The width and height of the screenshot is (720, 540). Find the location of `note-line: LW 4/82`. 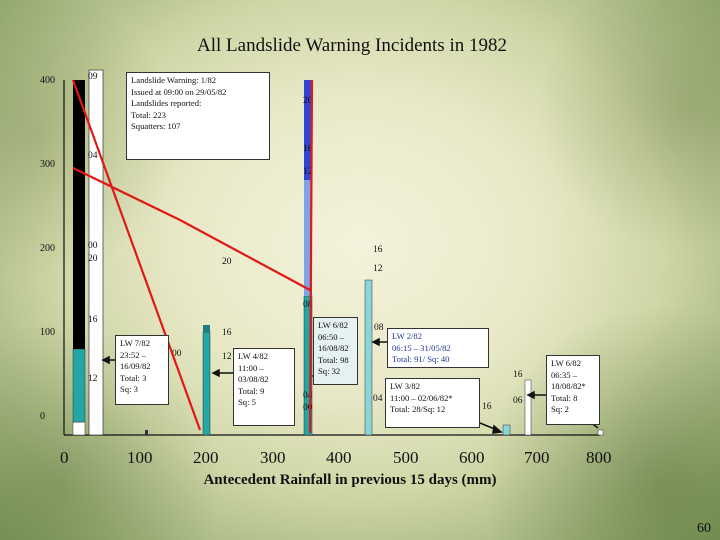

note-line: LW 4/82 is located at coordinates (253, 356).